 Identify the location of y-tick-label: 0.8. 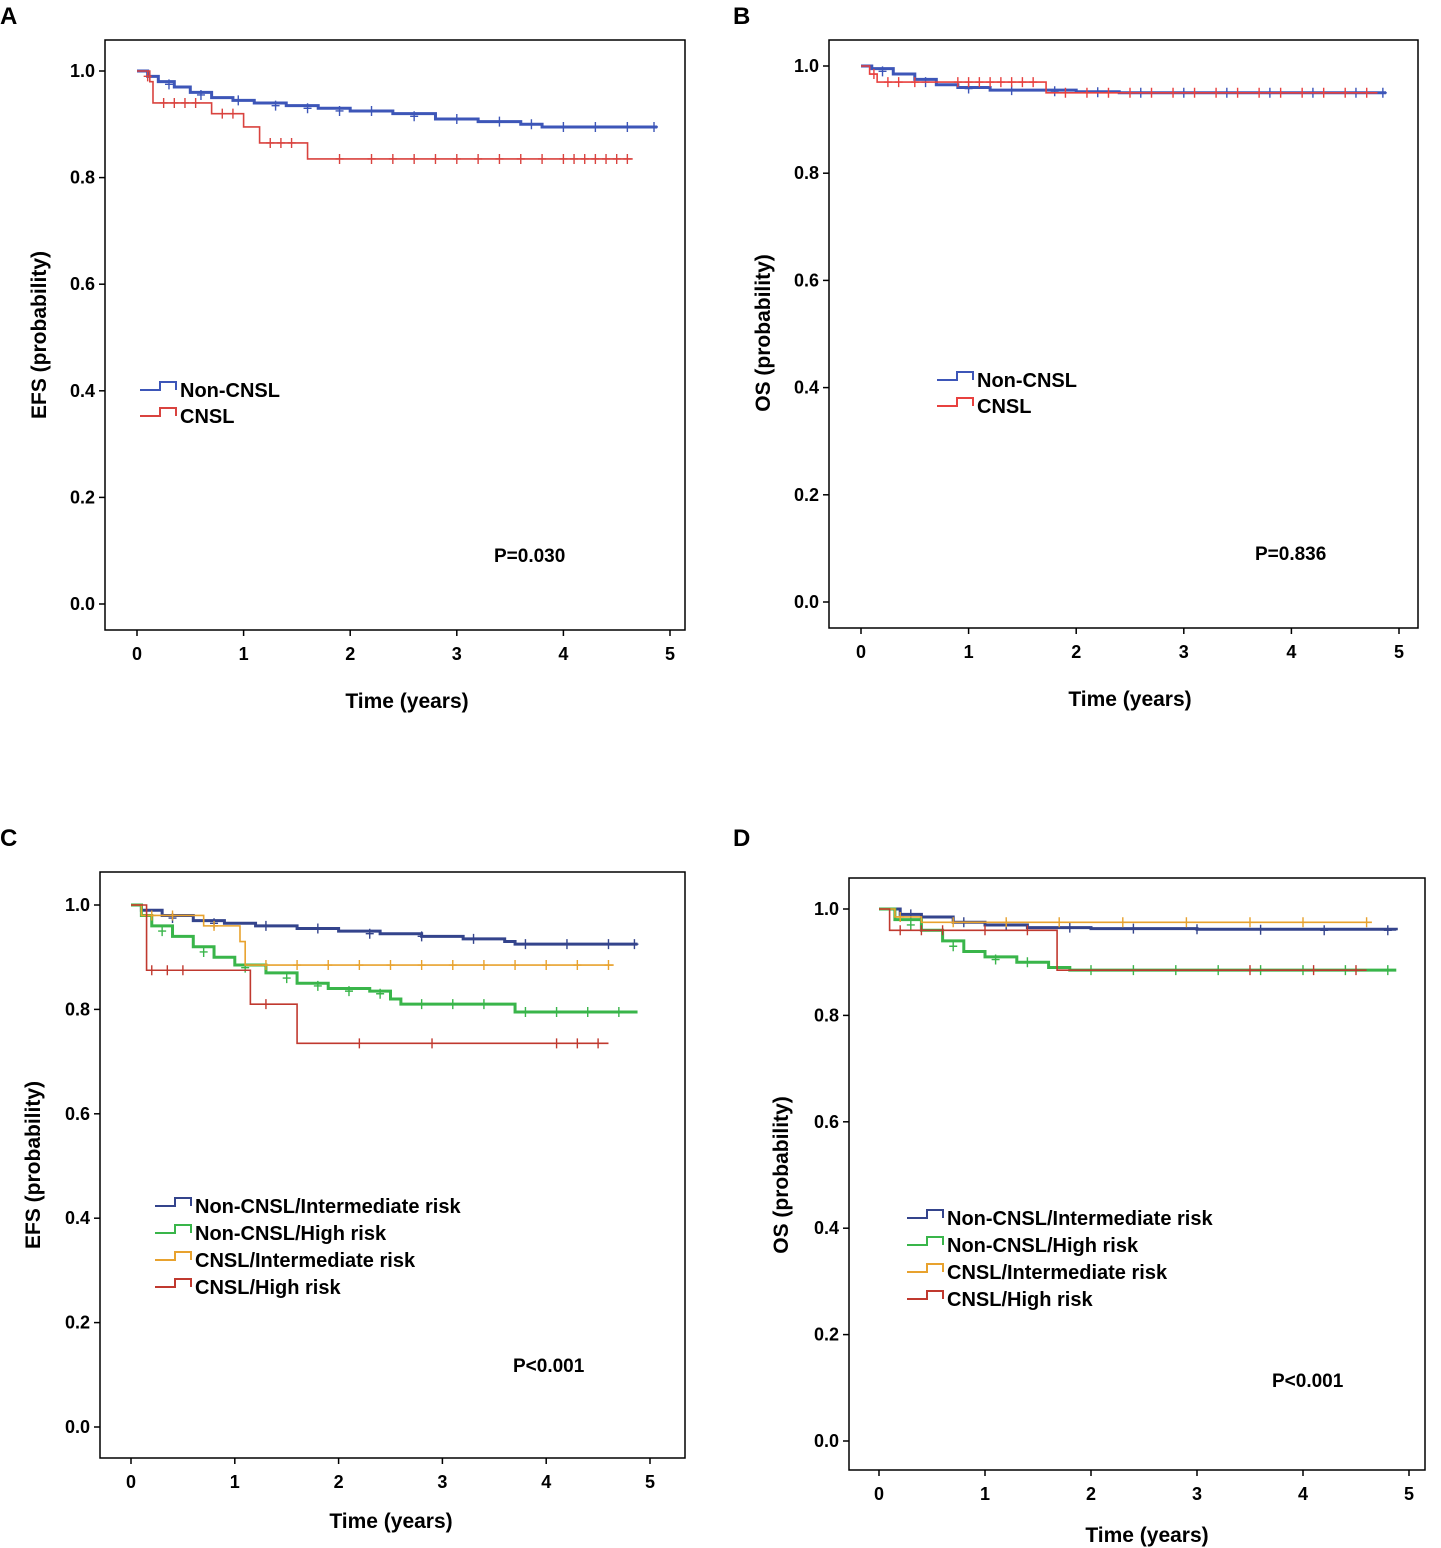
(77, 1009).